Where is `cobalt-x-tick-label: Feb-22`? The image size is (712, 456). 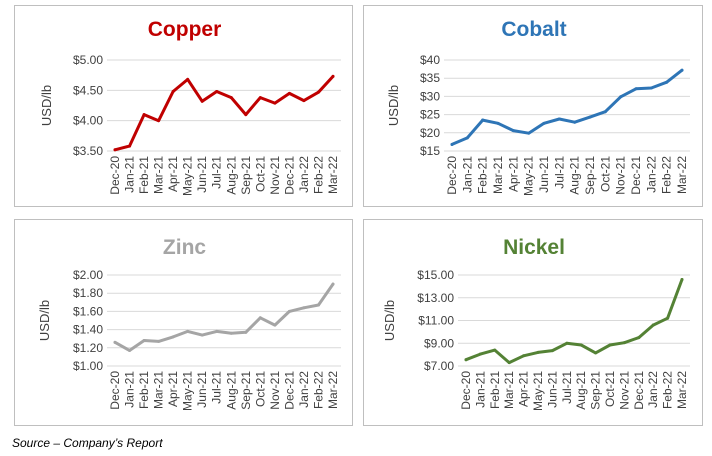
cobalt-x-tick-label: Feb-22 is located at coordinates (667, 175).